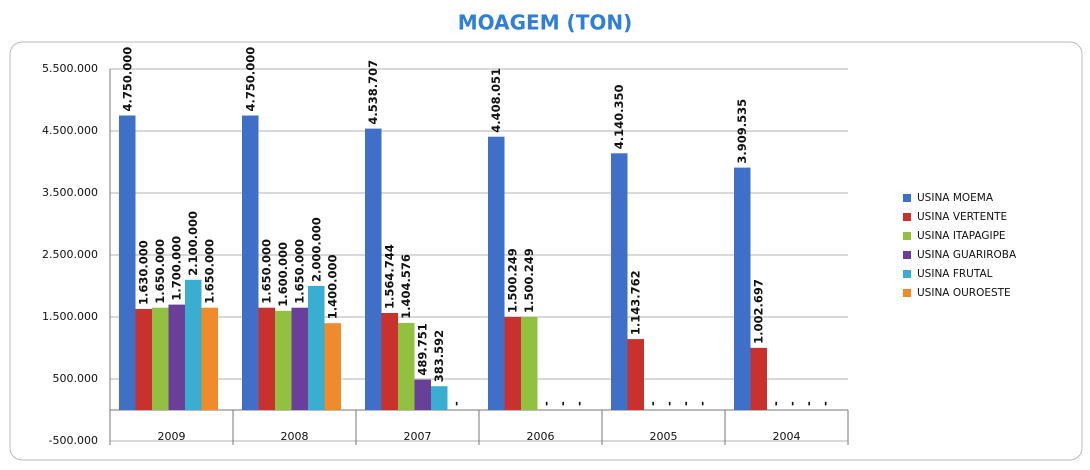 The image size is (1090, 470). Describe the element at coordinates (76, 378) in the screenshot. I see `y-tick-label: 500.000` at that location.